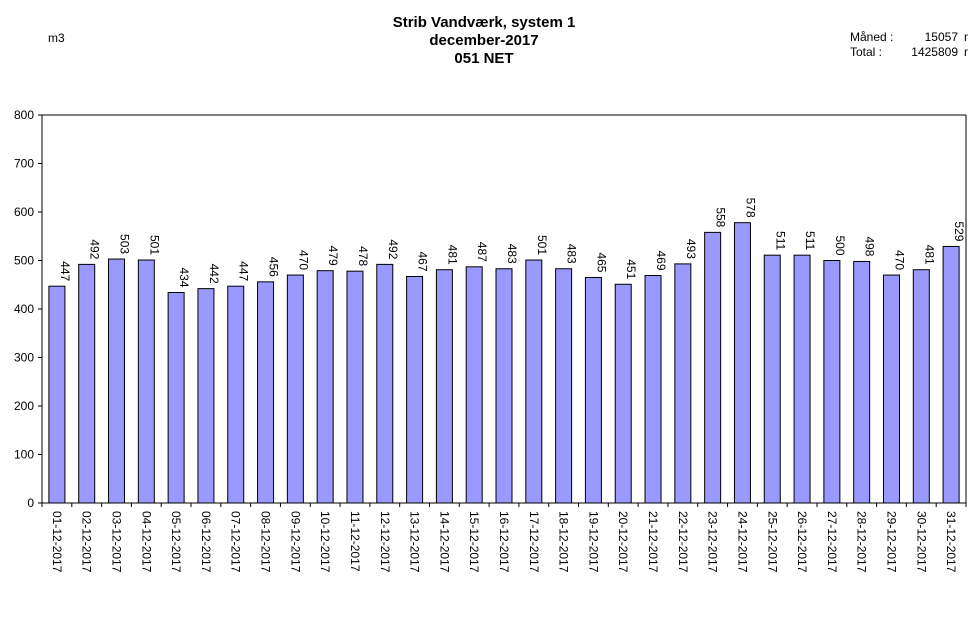  What do you see at coordinates (214, 274) in the screenshot?
I see `data-label: 442` at bounding box center [214, 274].